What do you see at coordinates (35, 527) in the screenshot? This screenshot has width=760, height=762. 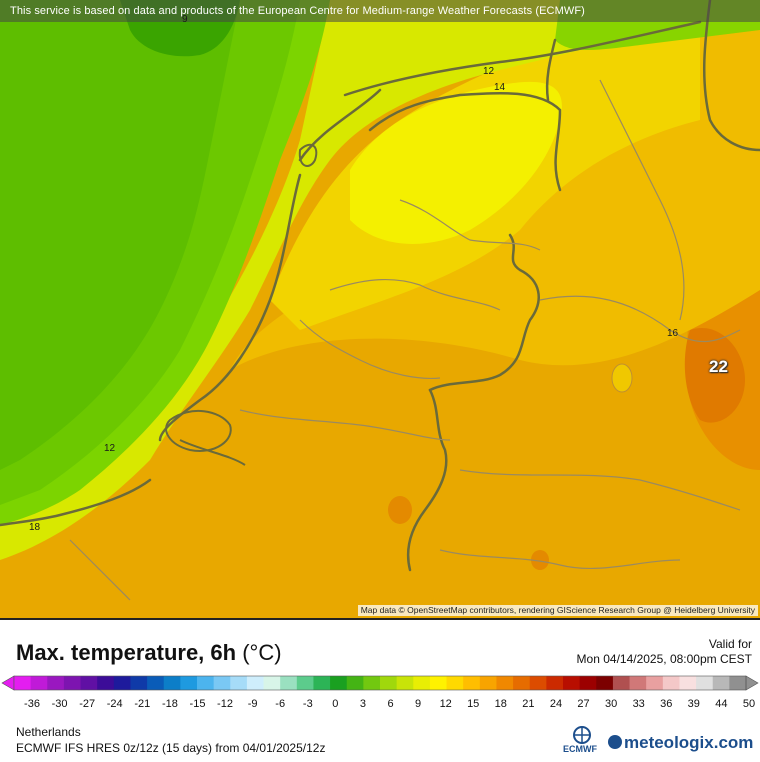 I see `contour-label: 18` at bounding box center [35, 527].